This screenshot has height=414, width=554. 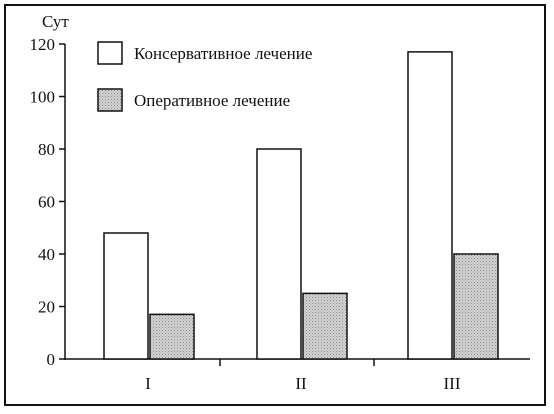 I want to click on y-tick-label: 80, so click(x=46, y=149).